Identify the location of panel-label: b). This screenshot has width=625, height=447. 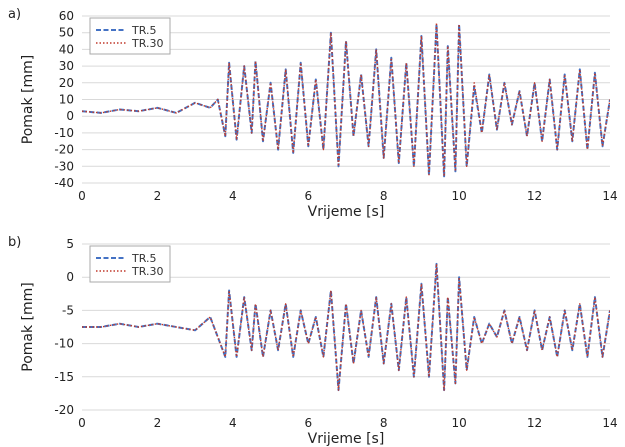
(14, 242).